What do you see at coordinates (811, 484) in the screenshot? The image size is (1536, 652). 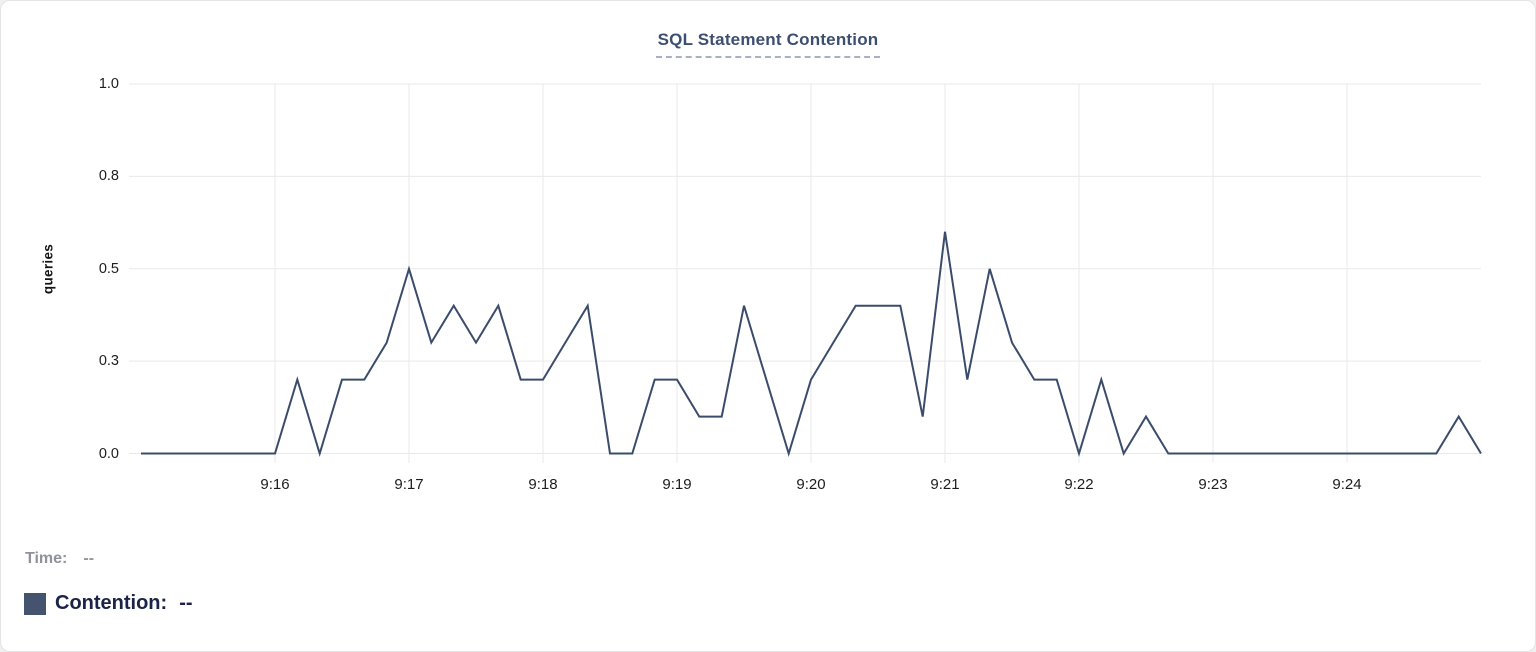 I see `x-tick-label: 9:20` at bounding box center [811, 484].